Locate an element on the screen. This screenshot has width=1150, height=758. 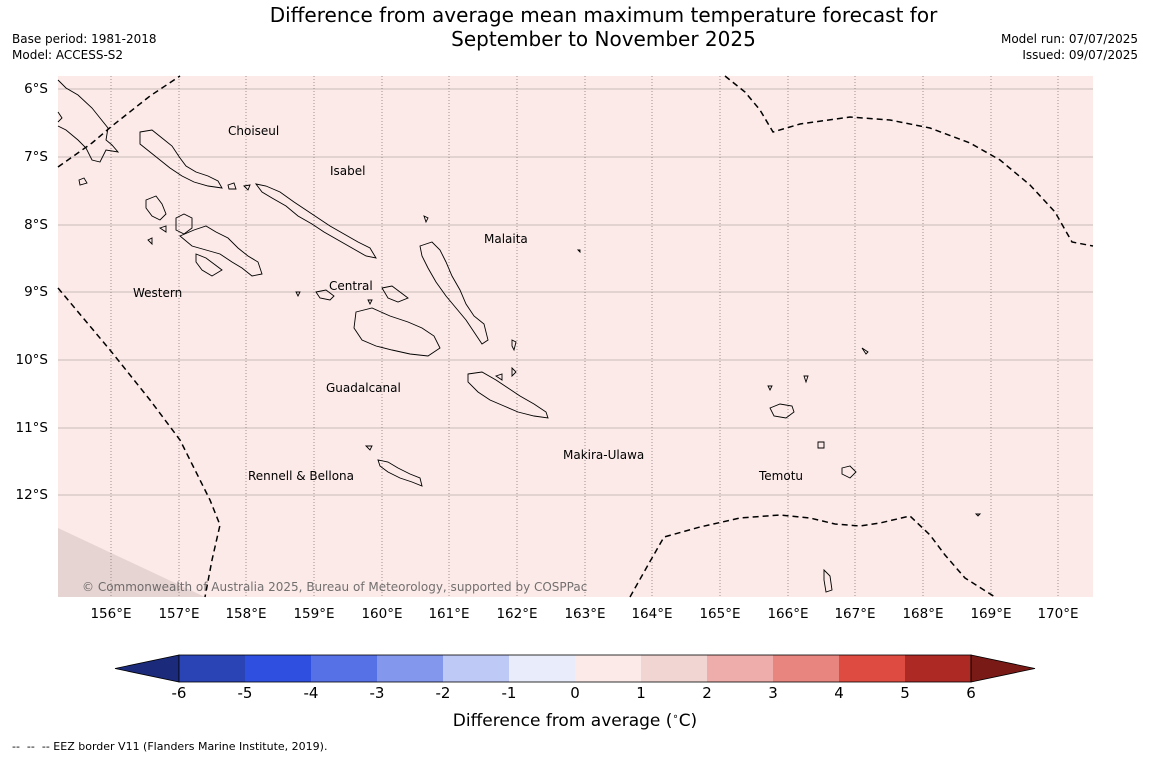
colorbar-tick-label: -5 is located at coordinates (245, 693).